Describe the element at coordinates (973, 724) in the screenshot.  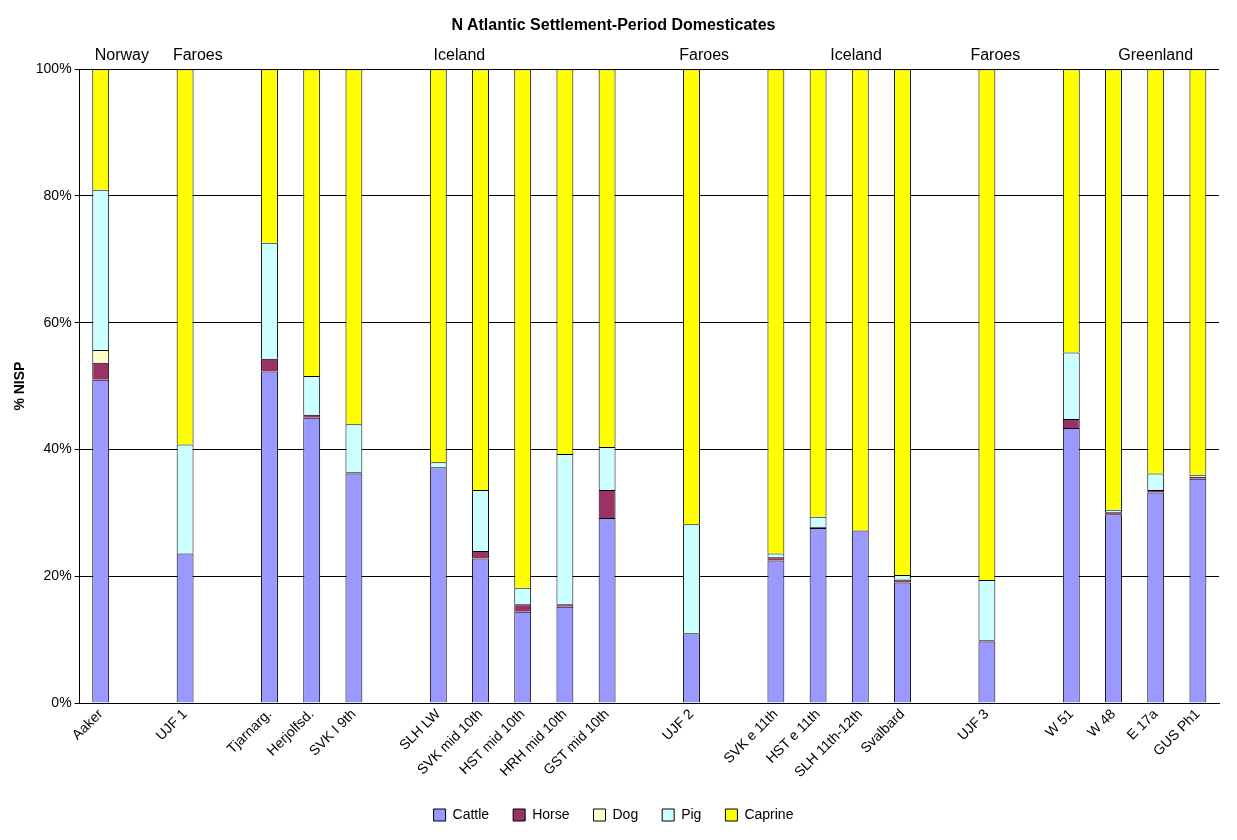
I see `x-tick-label: UJF 3` at that location.